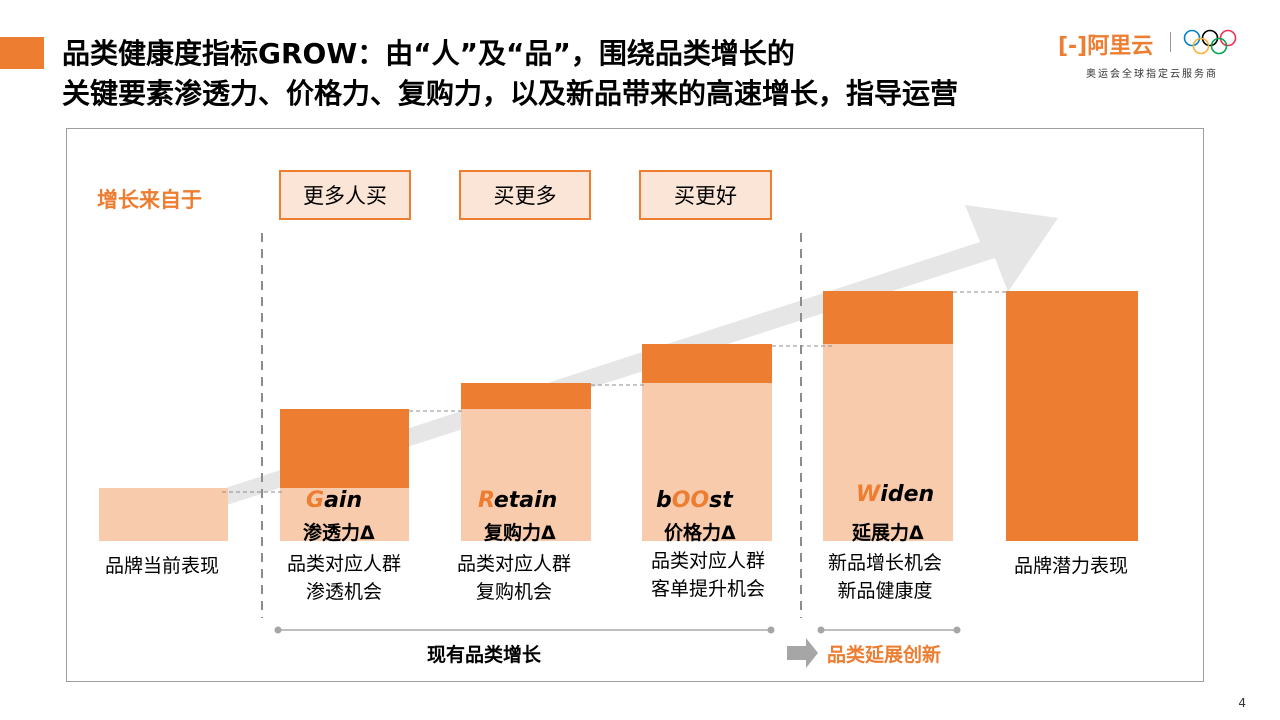 The height and width of the screenshot is (720, 1280). What do you see at coordinates (344, 514) in the screenshot?
I see `bar-gain-base` at bounding box center [344, 514].